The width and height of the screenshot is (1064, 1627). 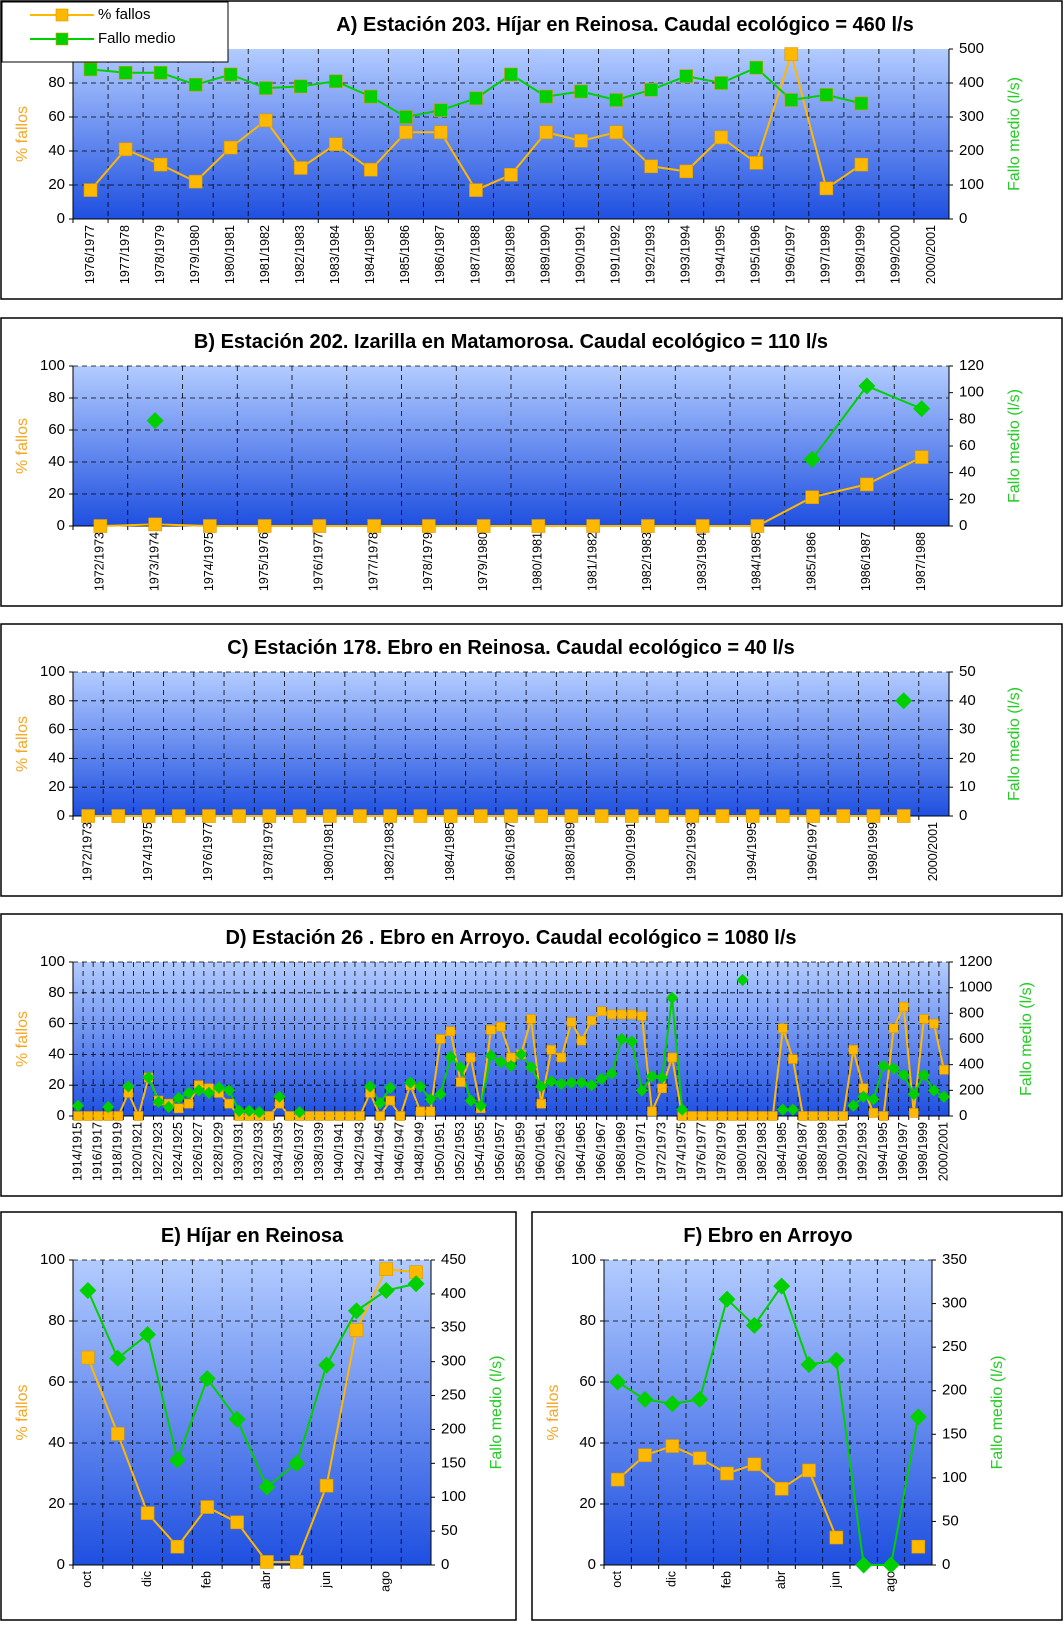 I want to click on x-tick-label: 1983/1984, so click(x=702, y=561).